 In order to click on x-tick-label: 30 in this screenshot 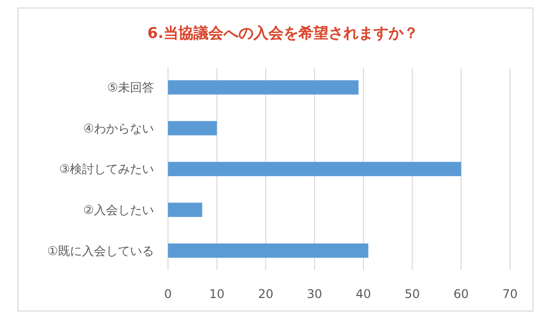, I will do `click(314, 294)`.